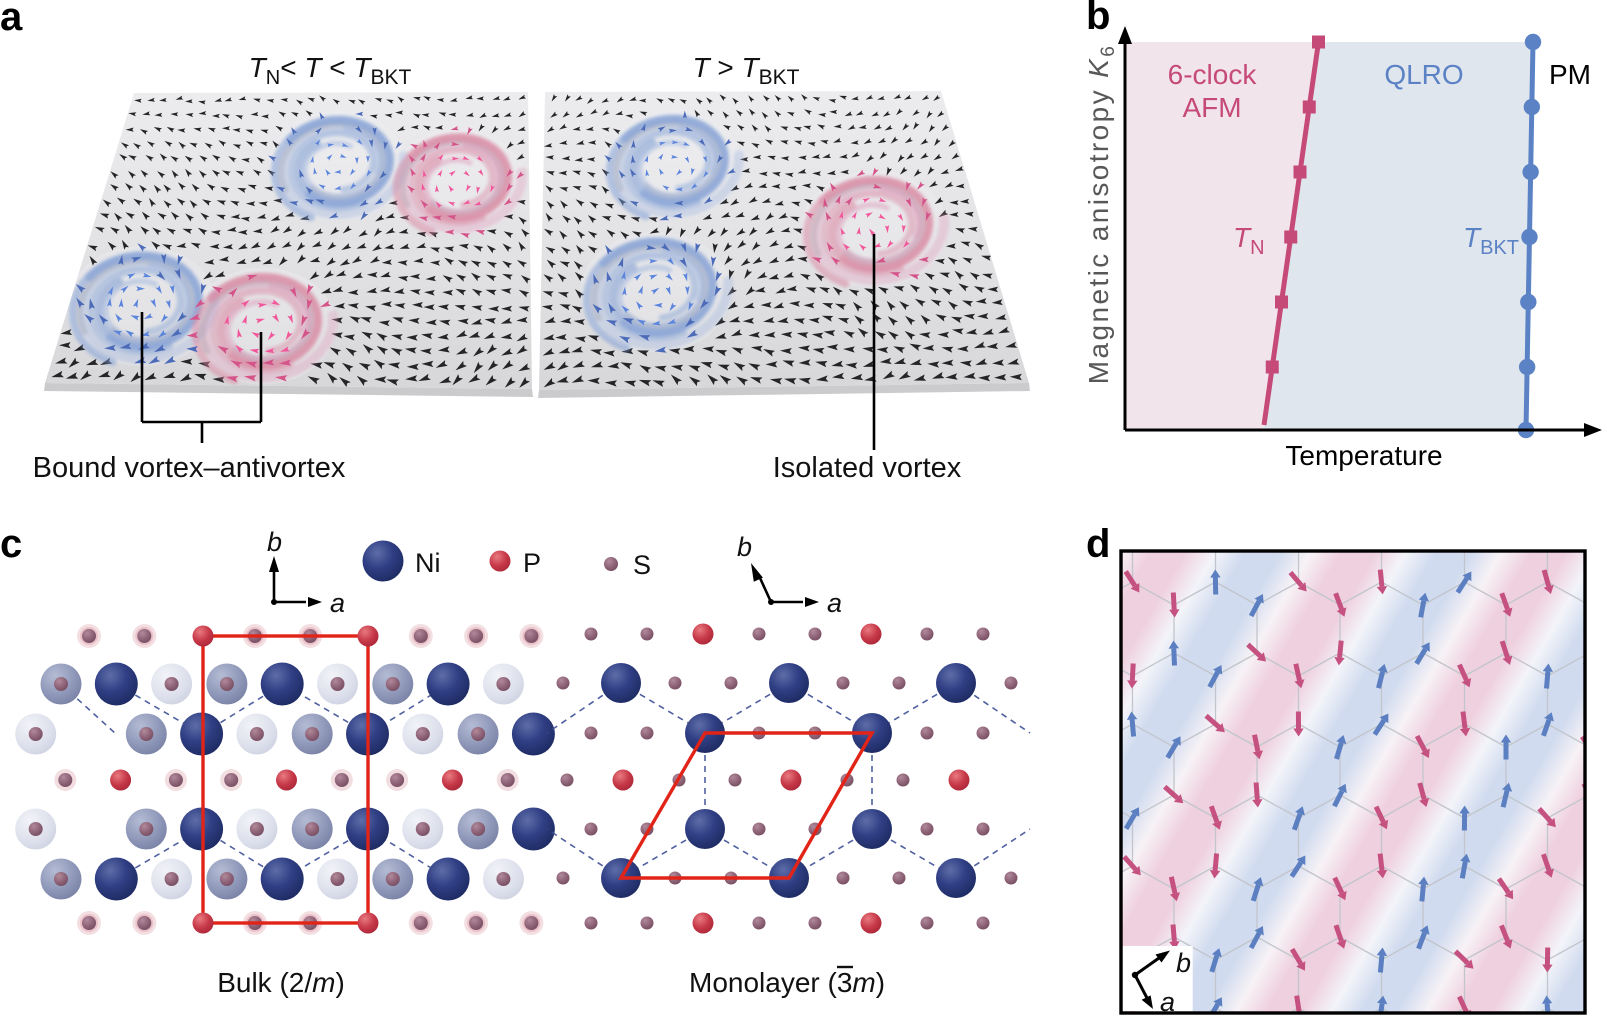  What do you see at coordinates (1211, 107) in the screenshot?
I see `svg-text: AFM` at bounding box center [1211, 107].